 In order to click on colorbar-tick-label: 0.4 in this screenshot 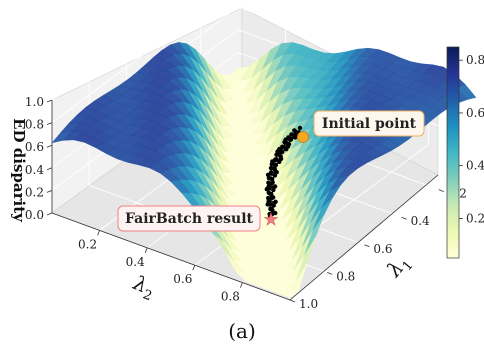, I will do `click(475, 166)`.